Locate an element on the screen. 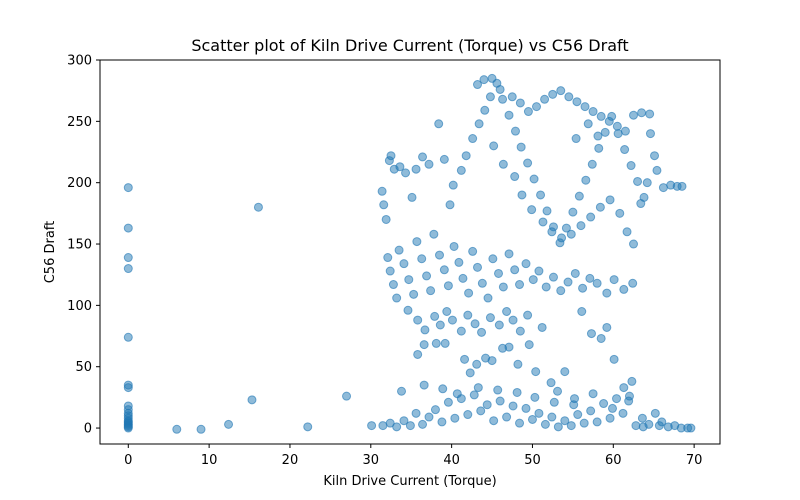 The image size is (800, 500). x-axis-label: Kiln Drive Current (Torque) is located at coordinates (409, 481).